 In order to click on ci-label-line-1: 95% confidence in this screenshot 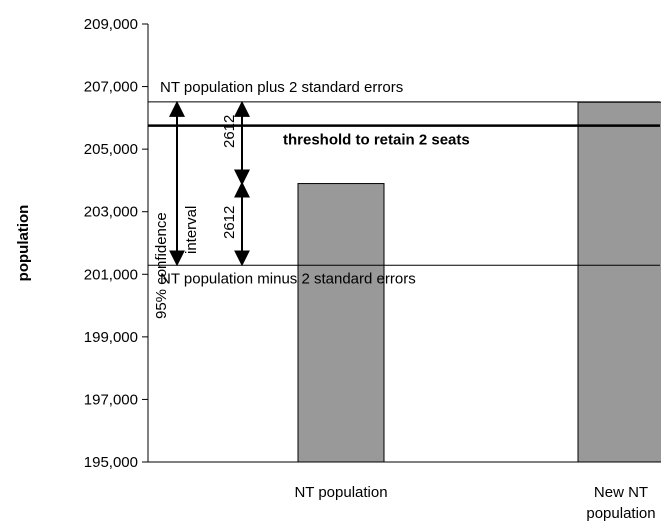, I will do `click(161, 265)`.